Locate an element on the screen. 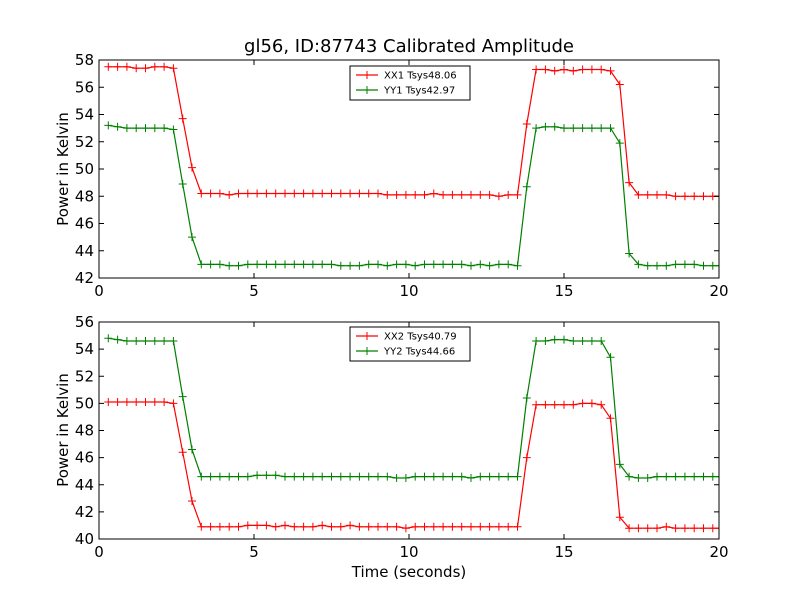 This screenshot has height=600, width=800. y-tick-label: 58 is located at coordinates (84, 60).